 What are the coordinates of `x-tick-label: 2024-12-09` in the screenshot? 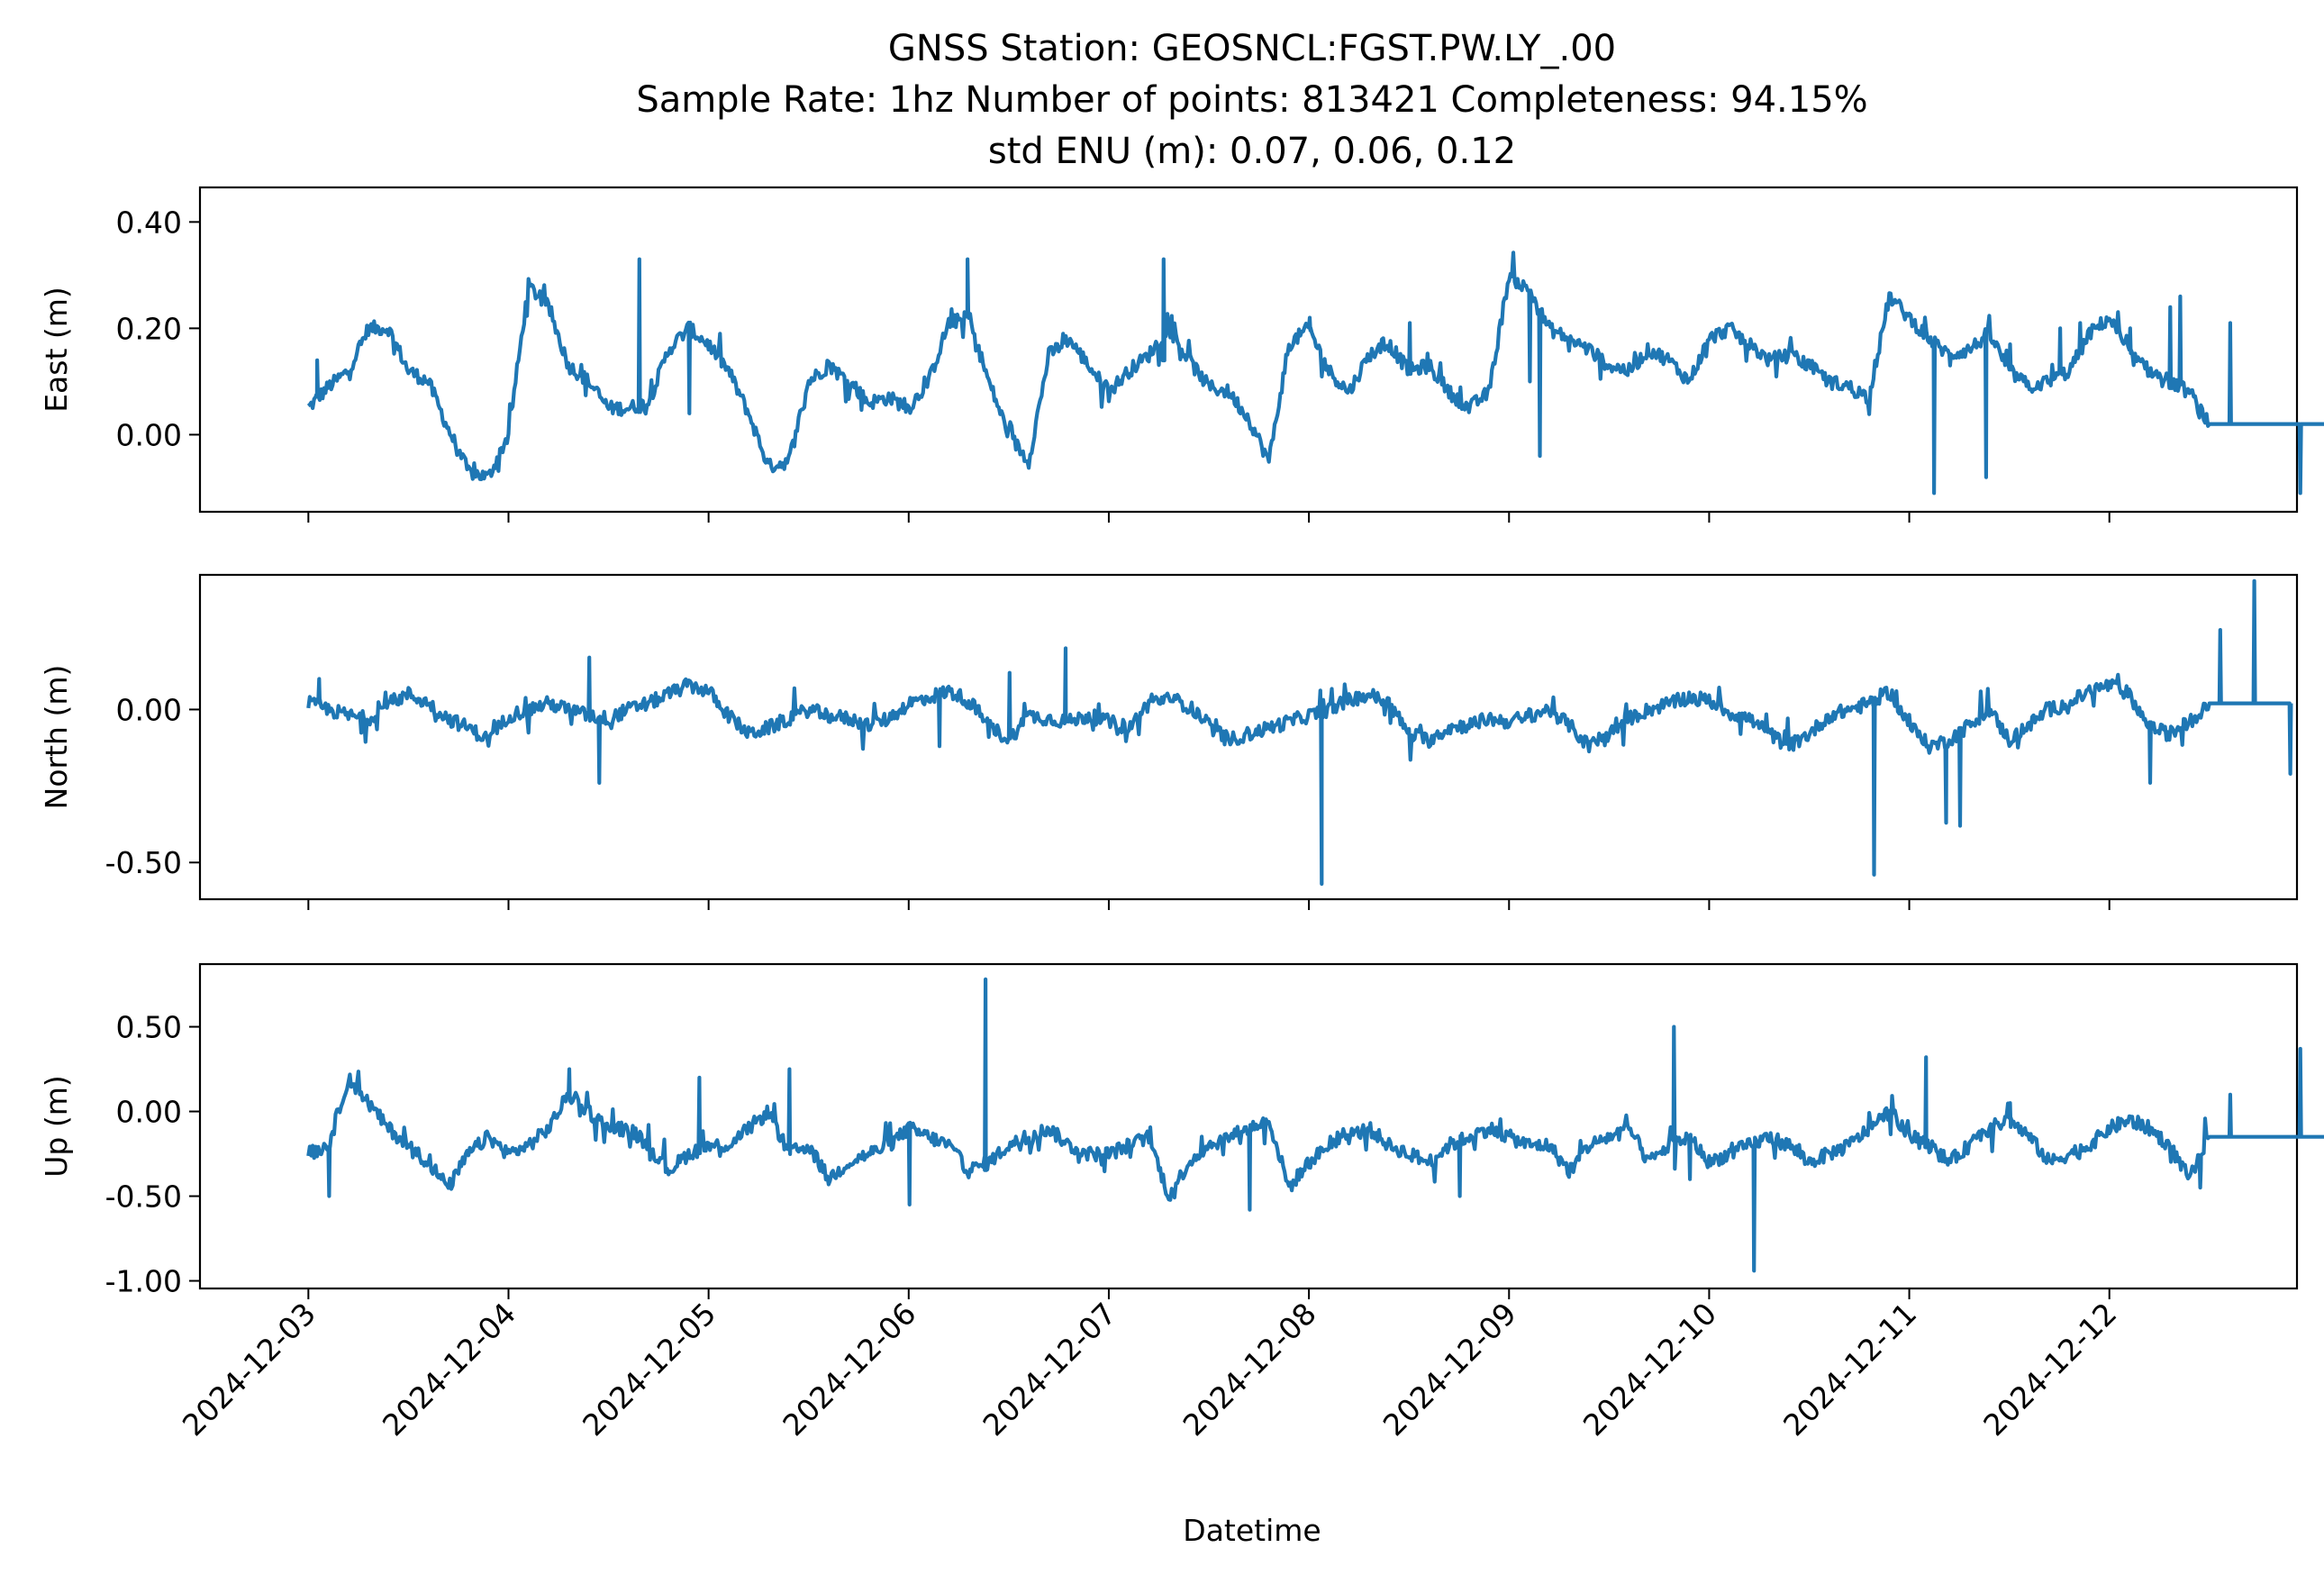 It's located at (1450, 1369).